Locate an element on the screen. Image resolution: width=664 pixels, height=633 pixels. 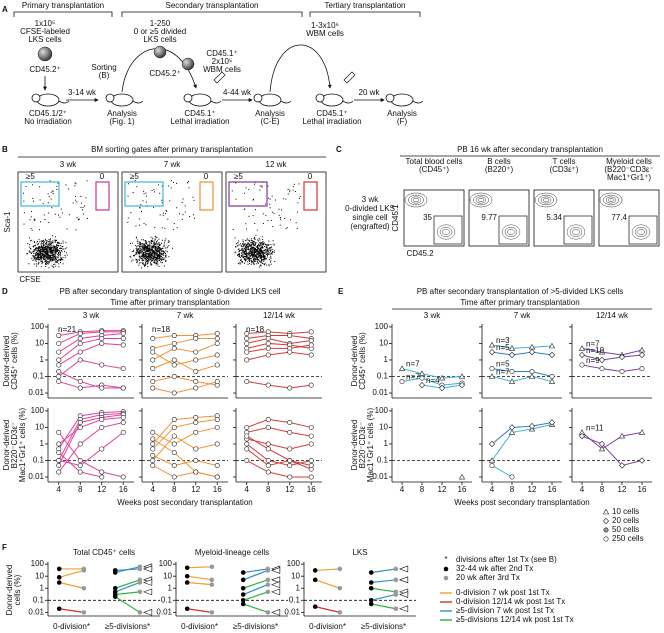
label: 20 wk is located at coordinates (370, 92).